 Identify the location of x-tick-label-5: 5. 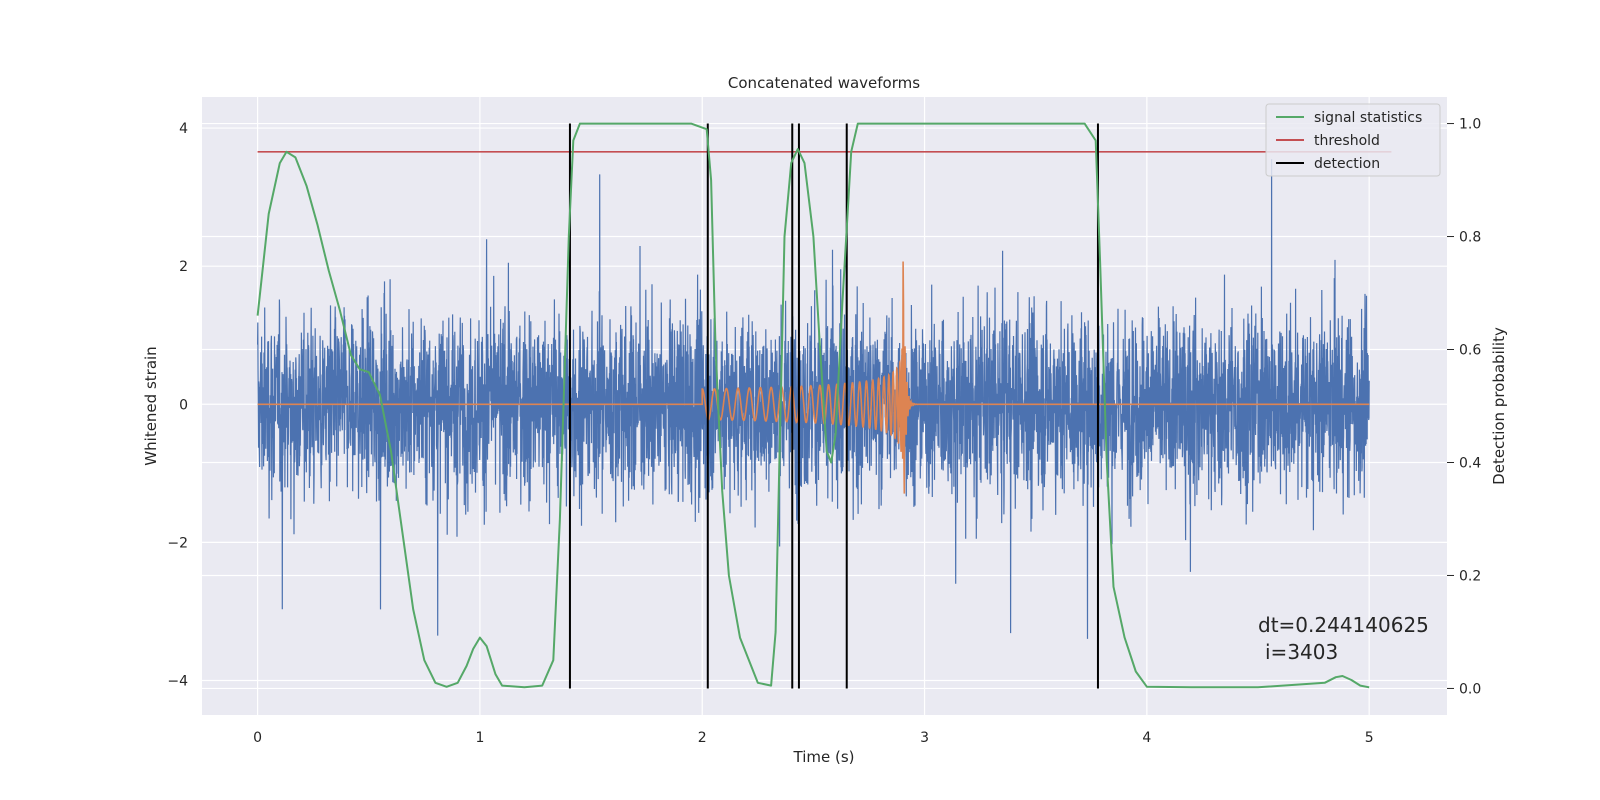
(1369, 738).